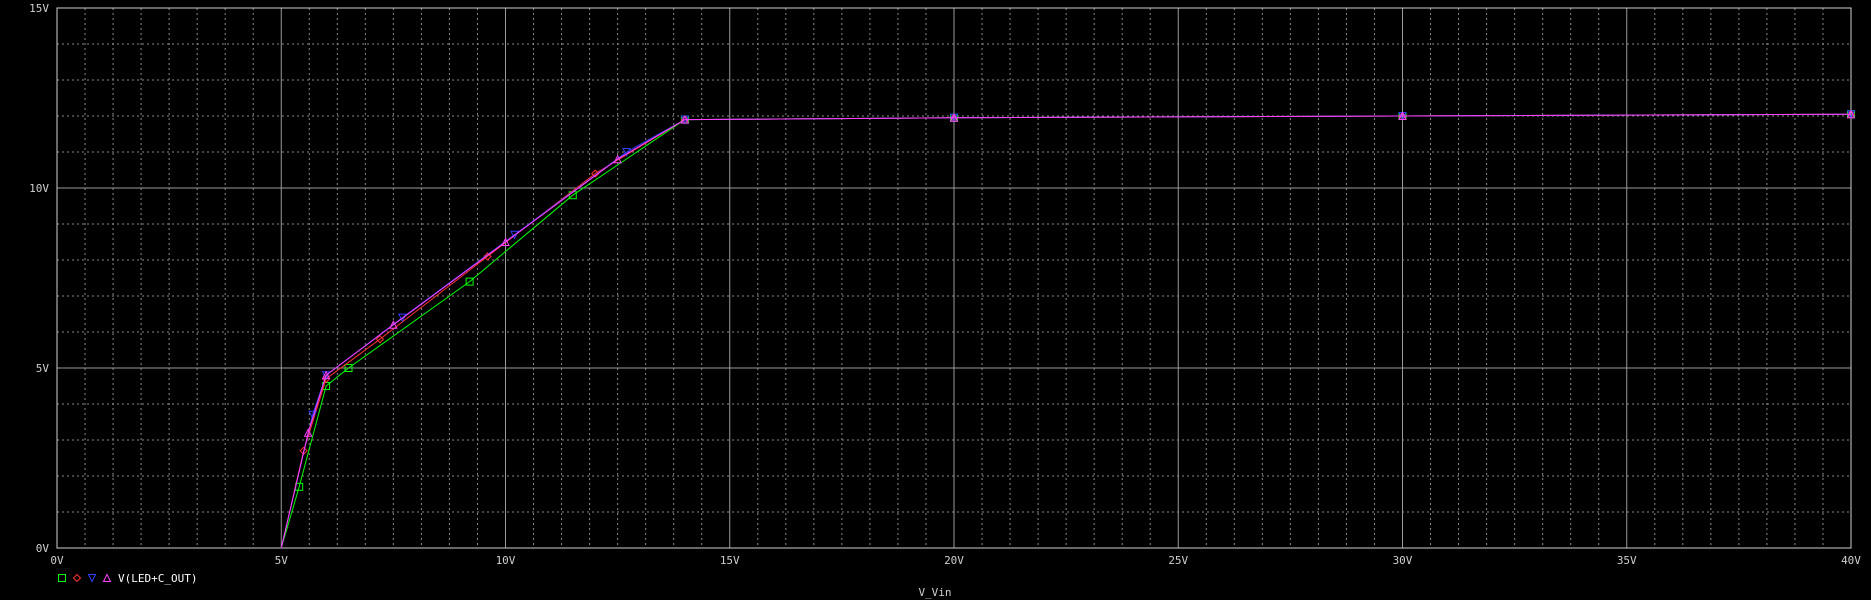 This screenshot has height=600, width=1871. I want to click on legend: V(LED+C_OUT), so click(127, 578).